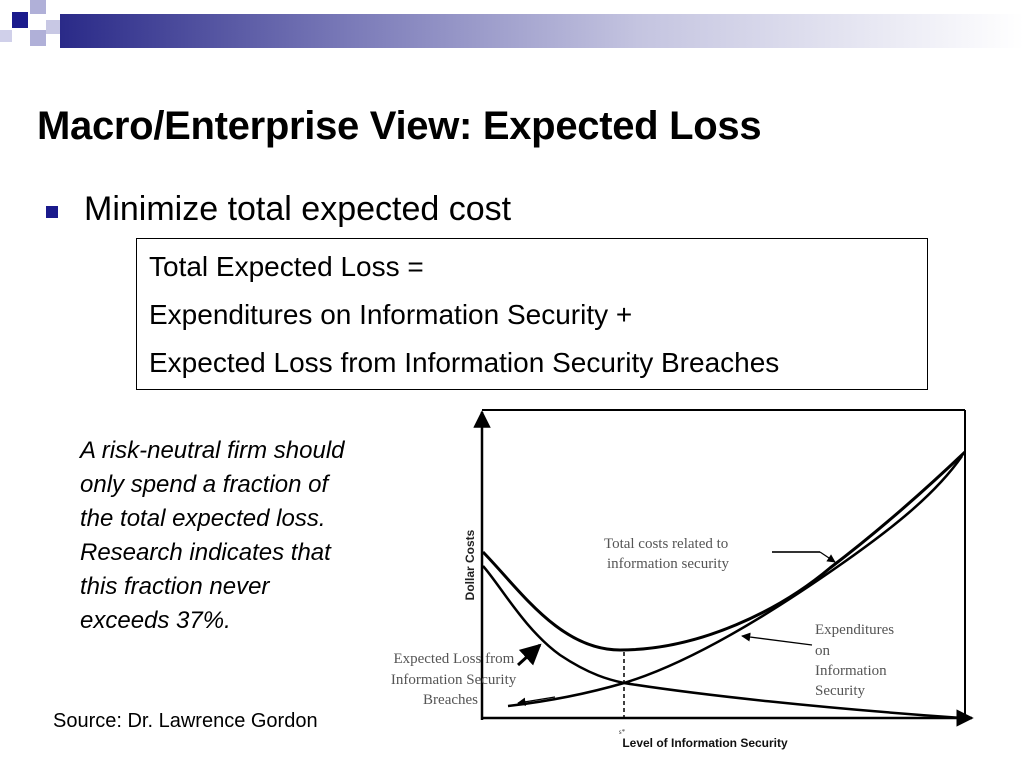 The image size is (1024, 768). What do you see at coordinates (542, 31) in the screenshot?
I see `header-gradient-band` at bounding box center [542, 31].